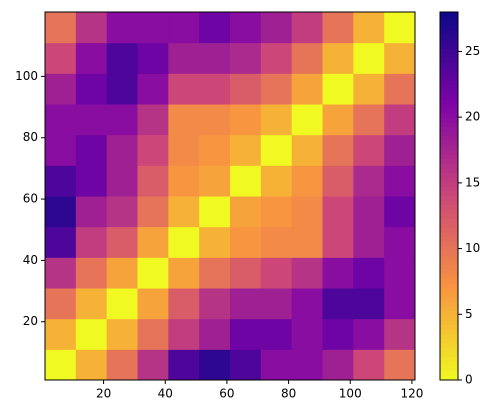 The image size is (496, 415). I want to click on x-tick-label: 60, so click(226, 394).